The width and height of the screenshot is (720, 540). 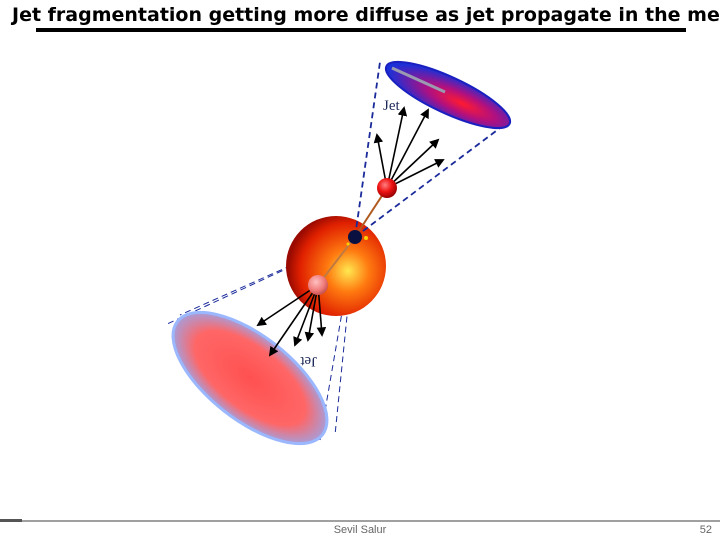 What do you see at coordinates (360, 530) in the screenshot?
I see `footer-author: Sevil Salur` at bounding box center [360, 530].